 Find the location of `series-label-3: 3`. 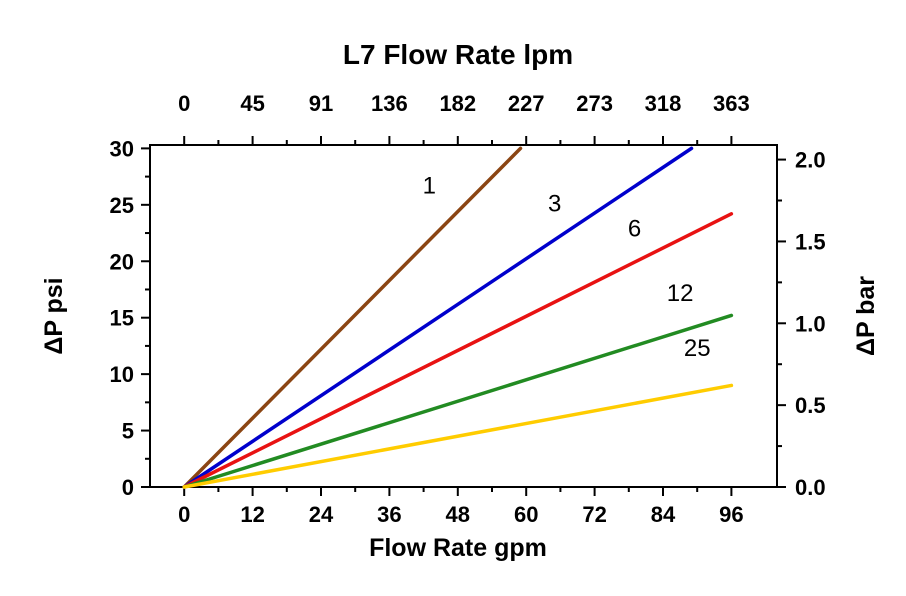

series-label-3: 3 is located at coordinates (554, 204).